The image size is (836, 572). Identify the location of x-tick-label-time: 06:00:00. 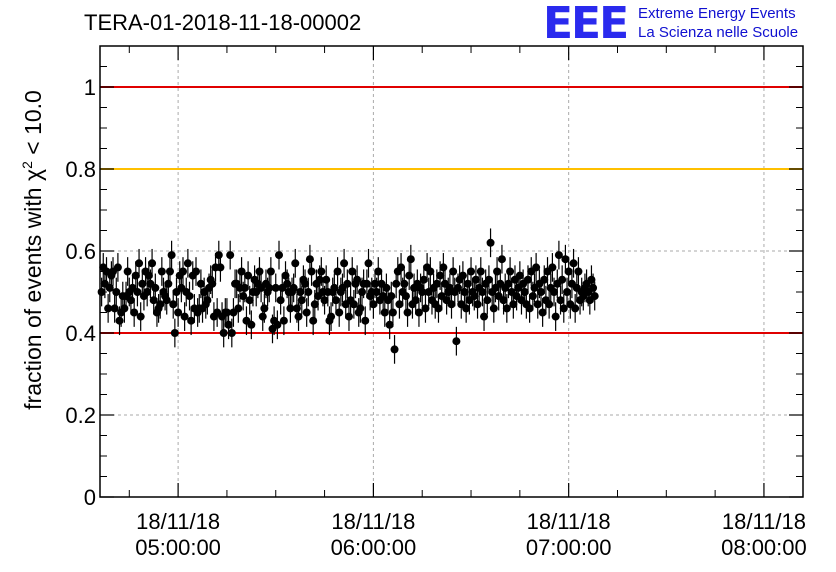
(374, 547).